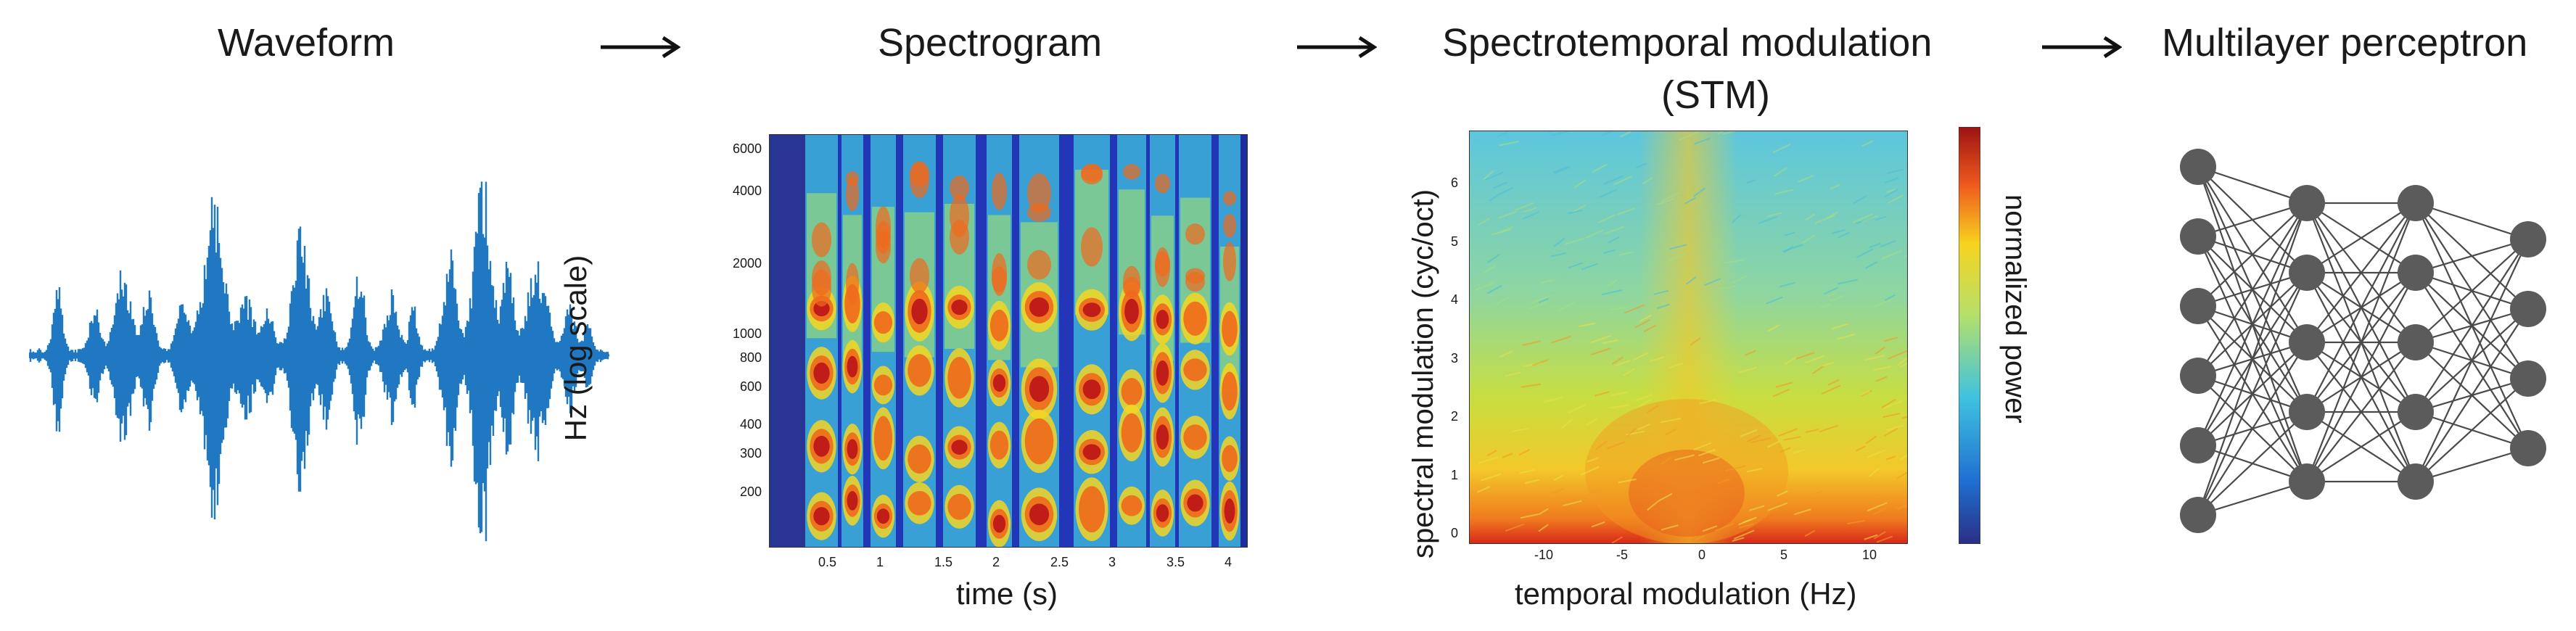  What do you see at coordinates (990, 43) in the screenshot?
I see `spectrogram-title: Spectrogram` at bounding box center [990, 43].